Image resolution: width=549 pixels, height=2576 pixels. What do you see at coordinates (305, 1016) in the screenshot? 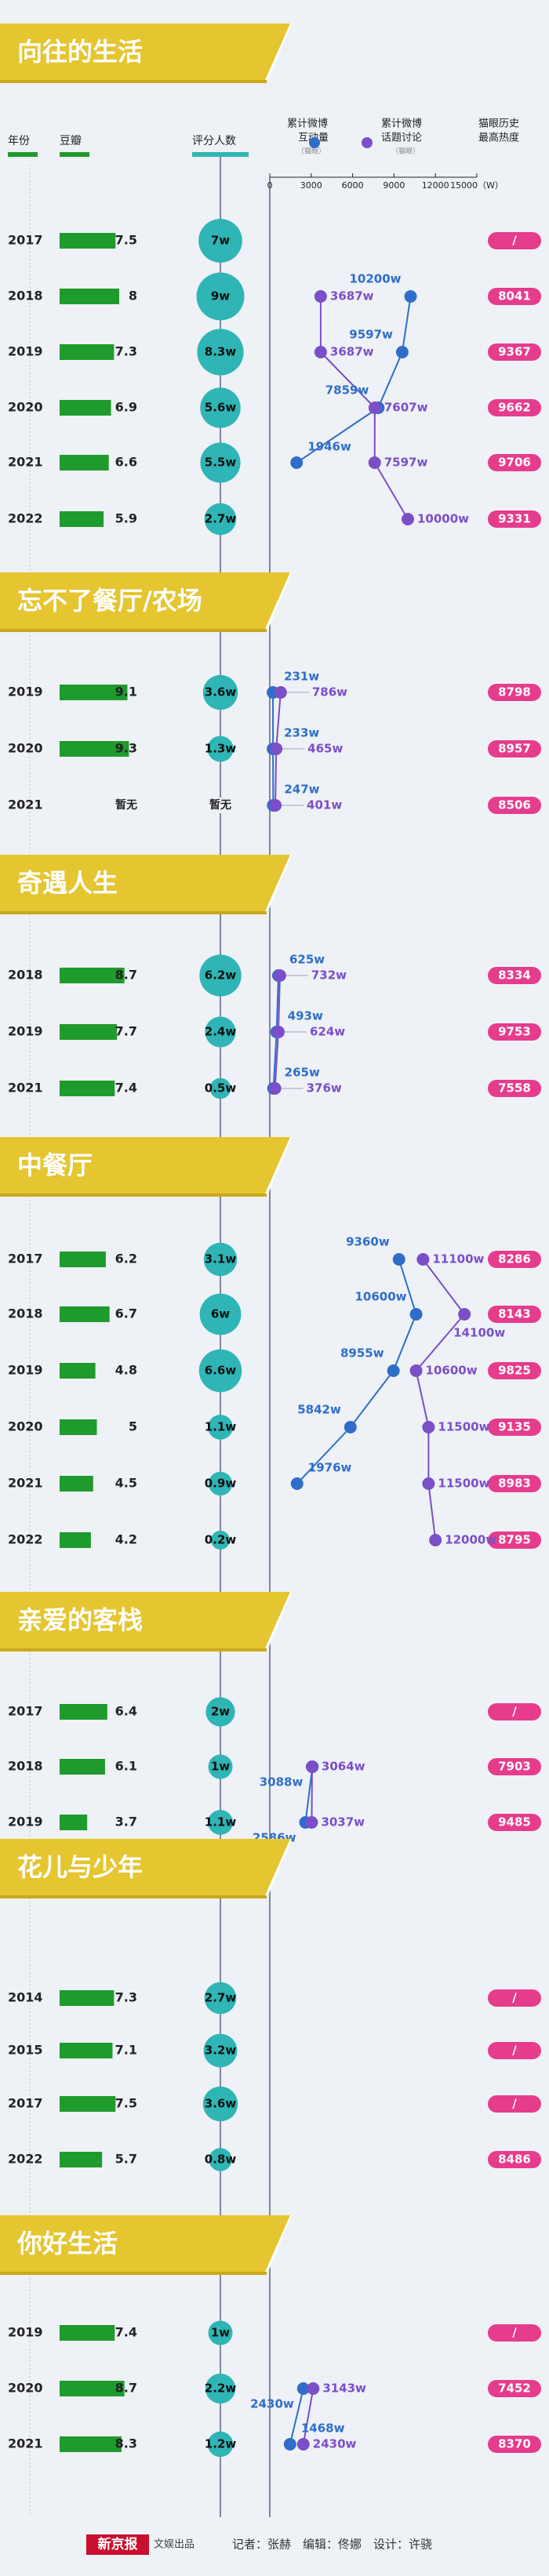
I see `interaction-label: 493w` at bounding box center [305, 1016].